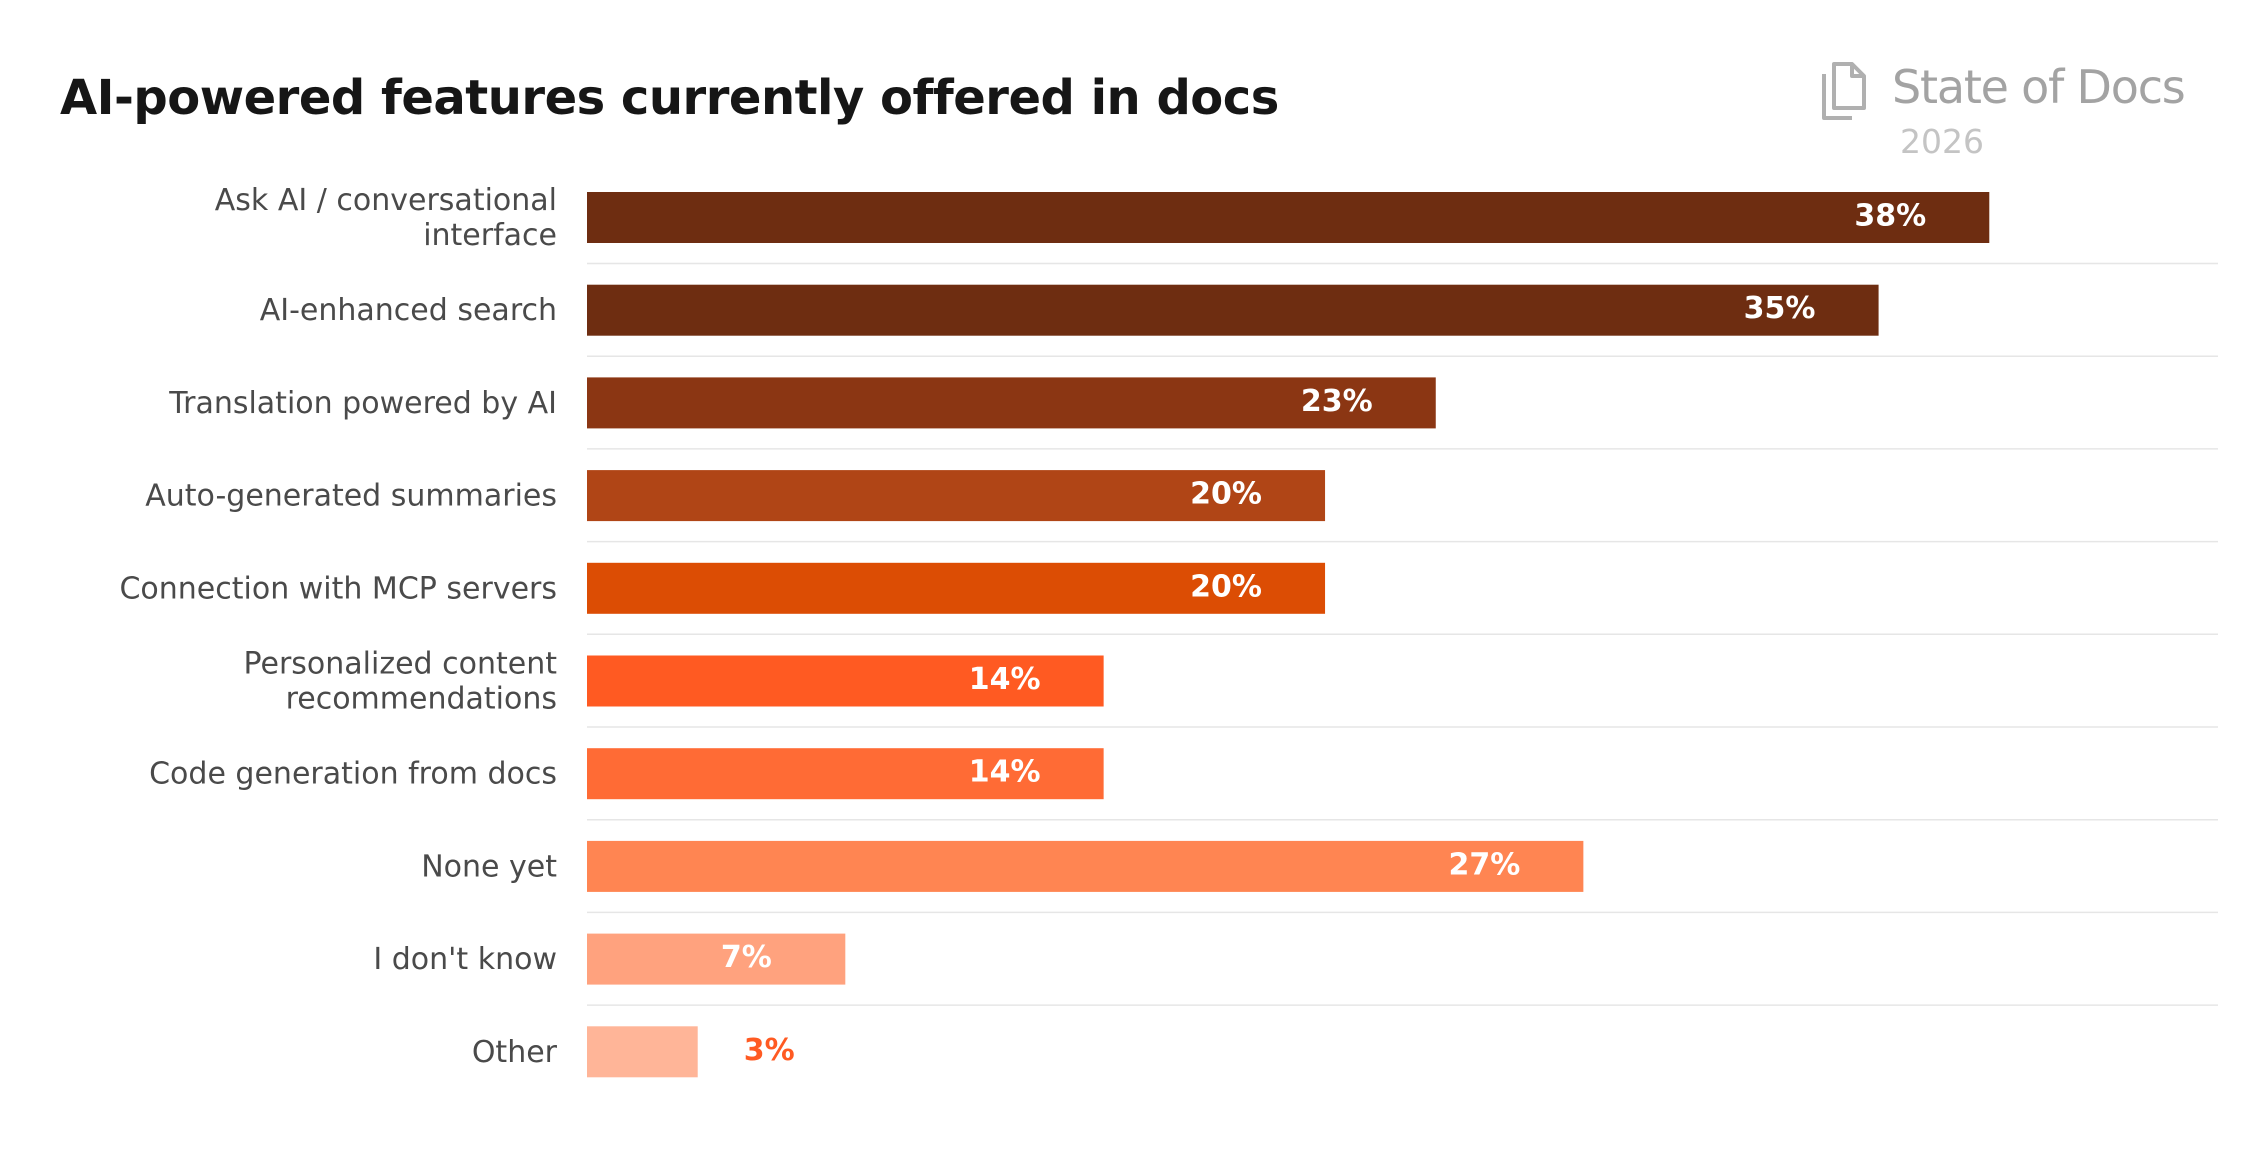 The image size is (2264, 1176). I want to click on brand-logo: State of Docs 2026, so click(2018, 113).